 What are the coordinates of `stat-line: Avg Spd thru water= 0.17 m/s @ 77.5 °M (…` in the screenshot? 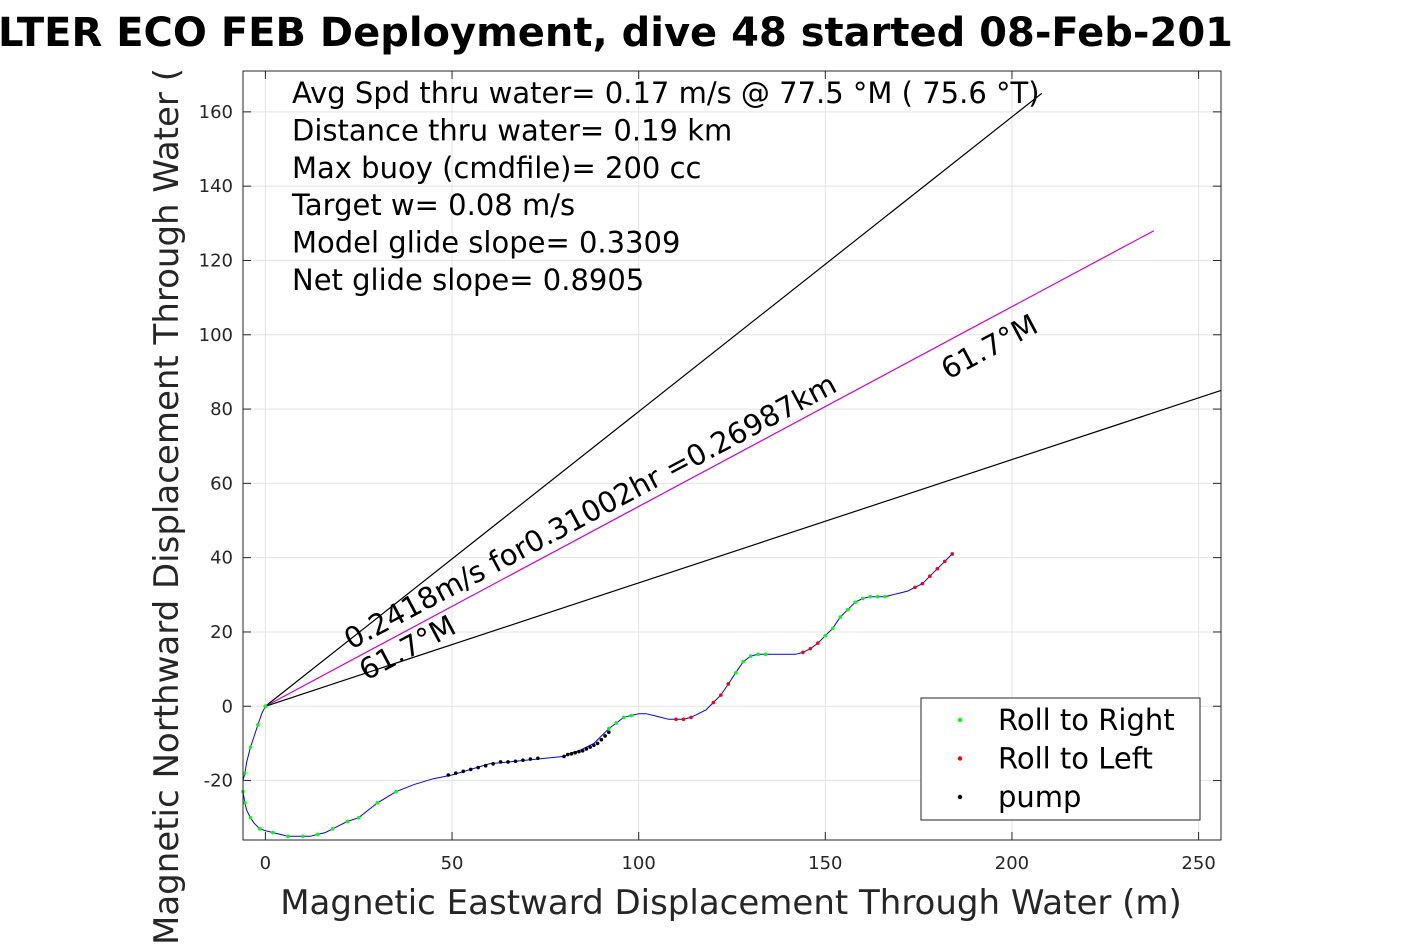 It's located at (666, 93).